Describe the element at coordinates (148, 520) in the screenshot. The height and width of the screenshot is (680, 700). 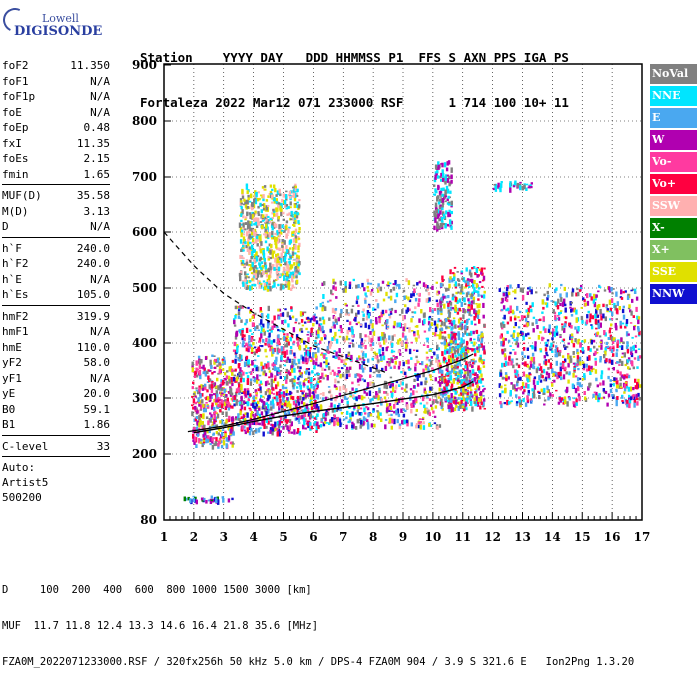
I see `y-tick-label: 80` at that location.